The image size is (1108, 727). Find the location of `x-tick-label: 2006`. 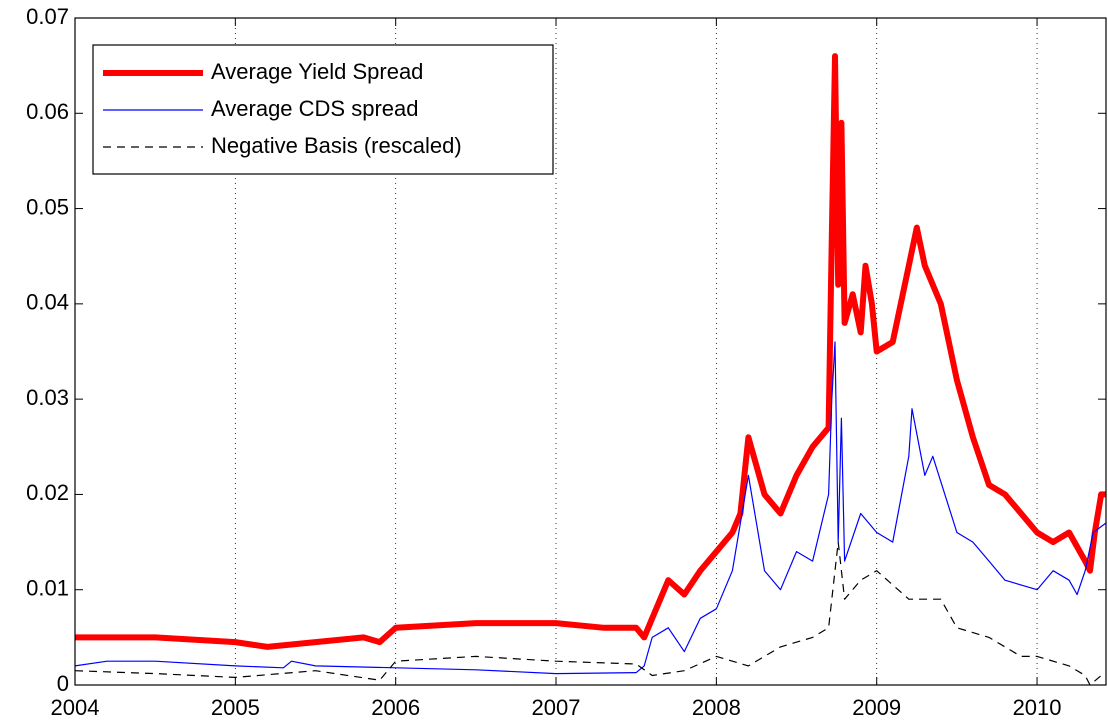

x-tick-label: 2006 is located at coordinates (395, 707).